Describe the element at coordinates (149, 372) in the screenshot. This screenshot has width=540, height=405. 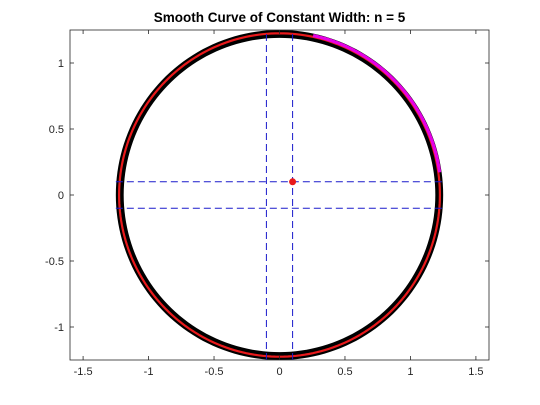
I see `x-tick-label: -1` at that location.